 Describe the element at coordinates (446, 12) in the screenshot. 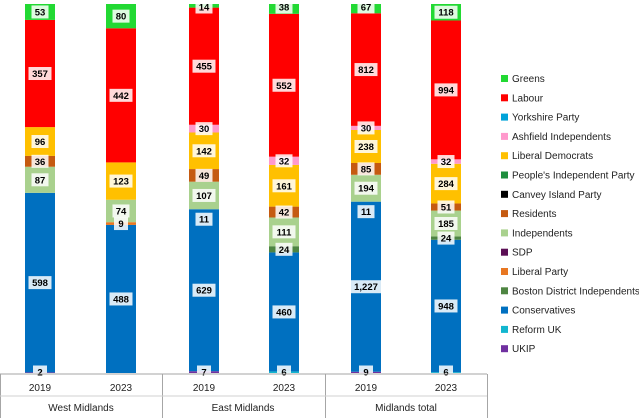

I see `data-label-greens: 118` at that location.